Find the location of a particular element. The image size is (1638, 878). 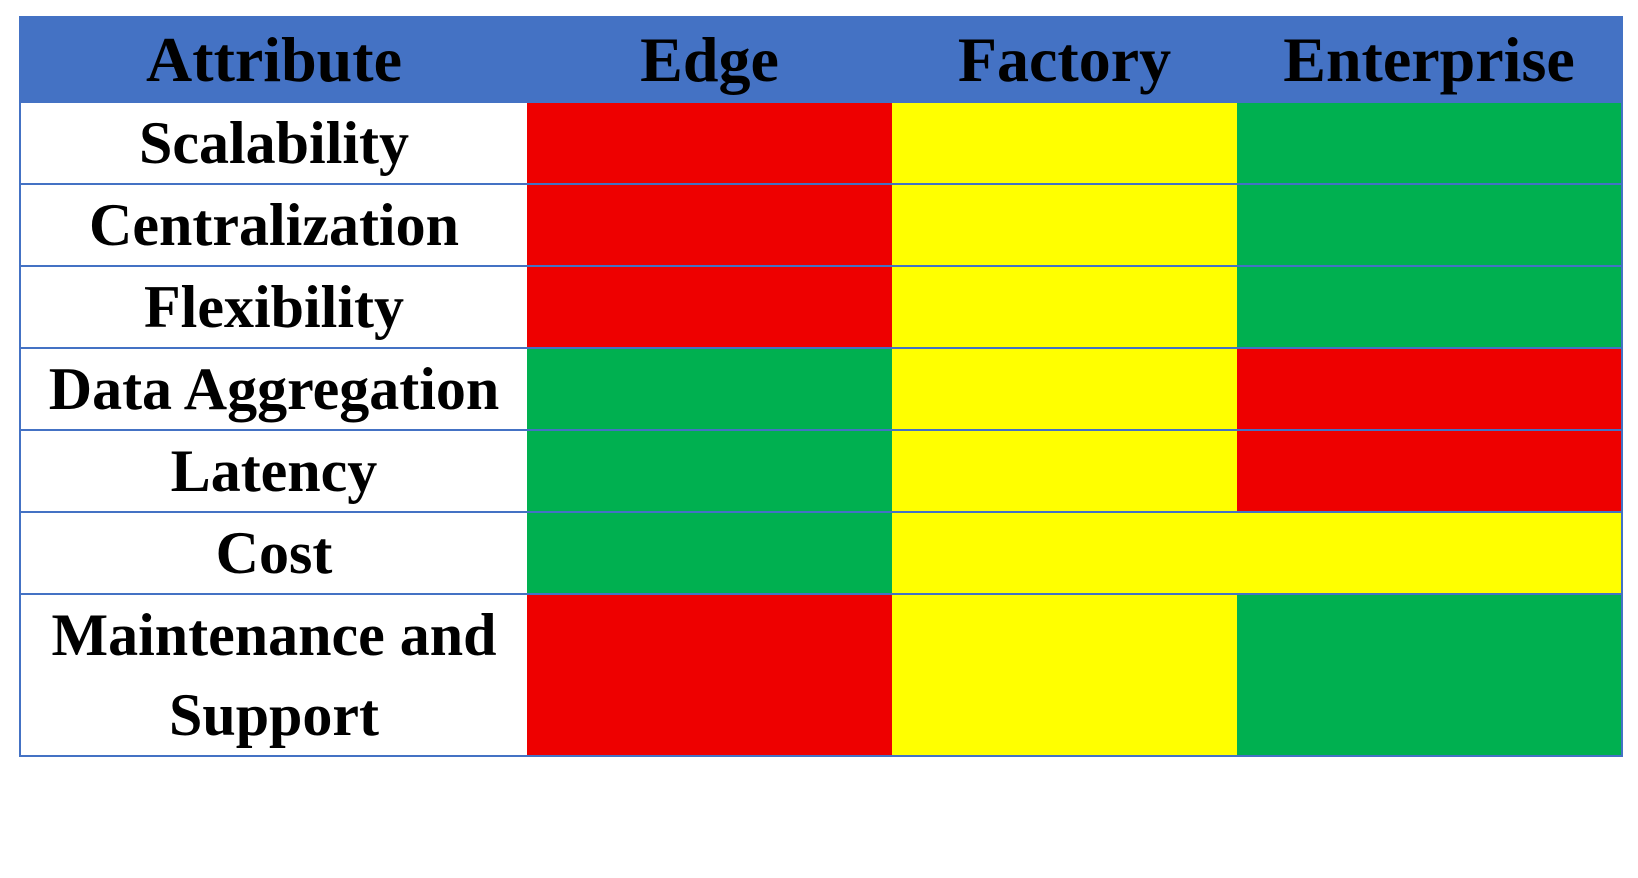

table-row: Data Aggregation is located at coordinates (821, 389).